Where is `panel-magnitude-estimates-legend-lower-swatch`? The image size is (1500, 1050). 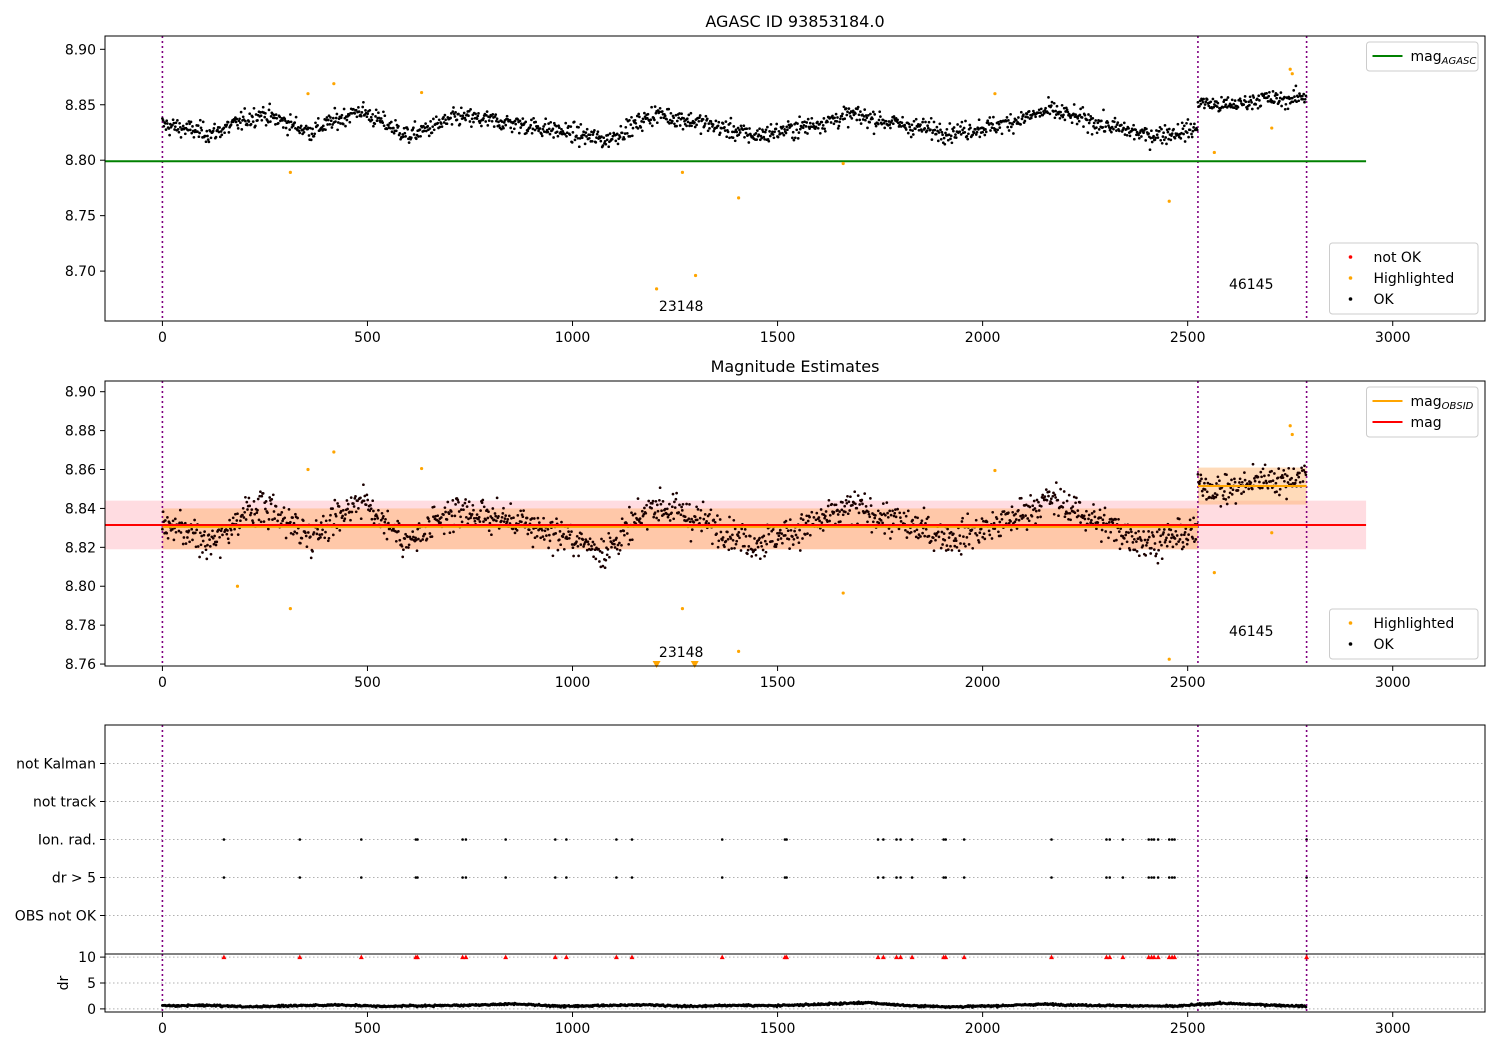 panel-magnitude-estimates-legend-lower-swatch is located at coordinates (1350, 644).